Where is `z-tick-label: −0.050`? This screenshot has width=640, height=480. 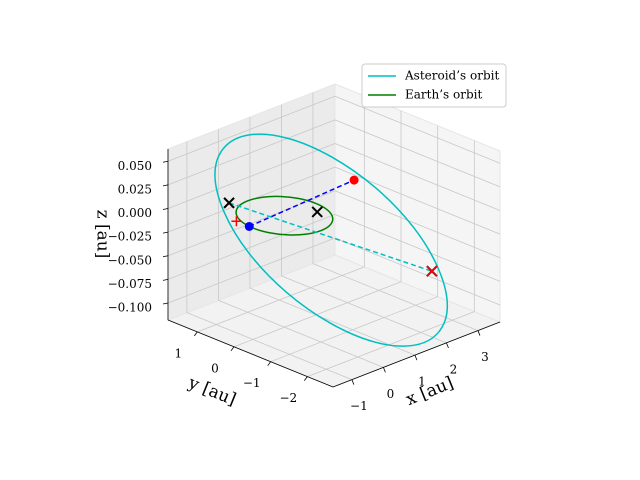
z-tick-label: −0.050 is located at coordinates (130, 260).